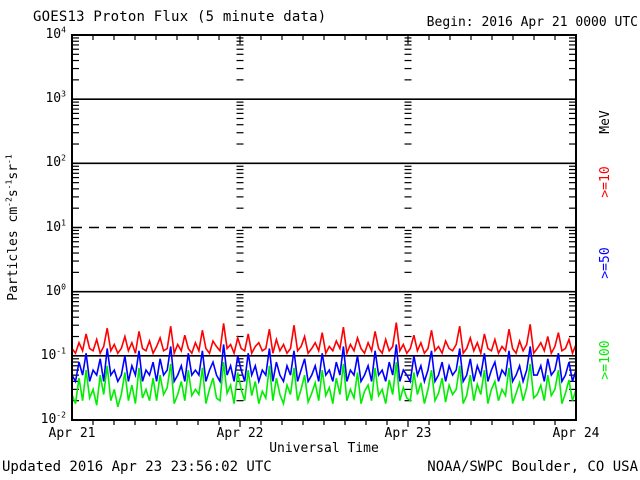 This screenshot has width=640, height=480. I want to click on x-tick-label: Apr 21, so click(72, 433).